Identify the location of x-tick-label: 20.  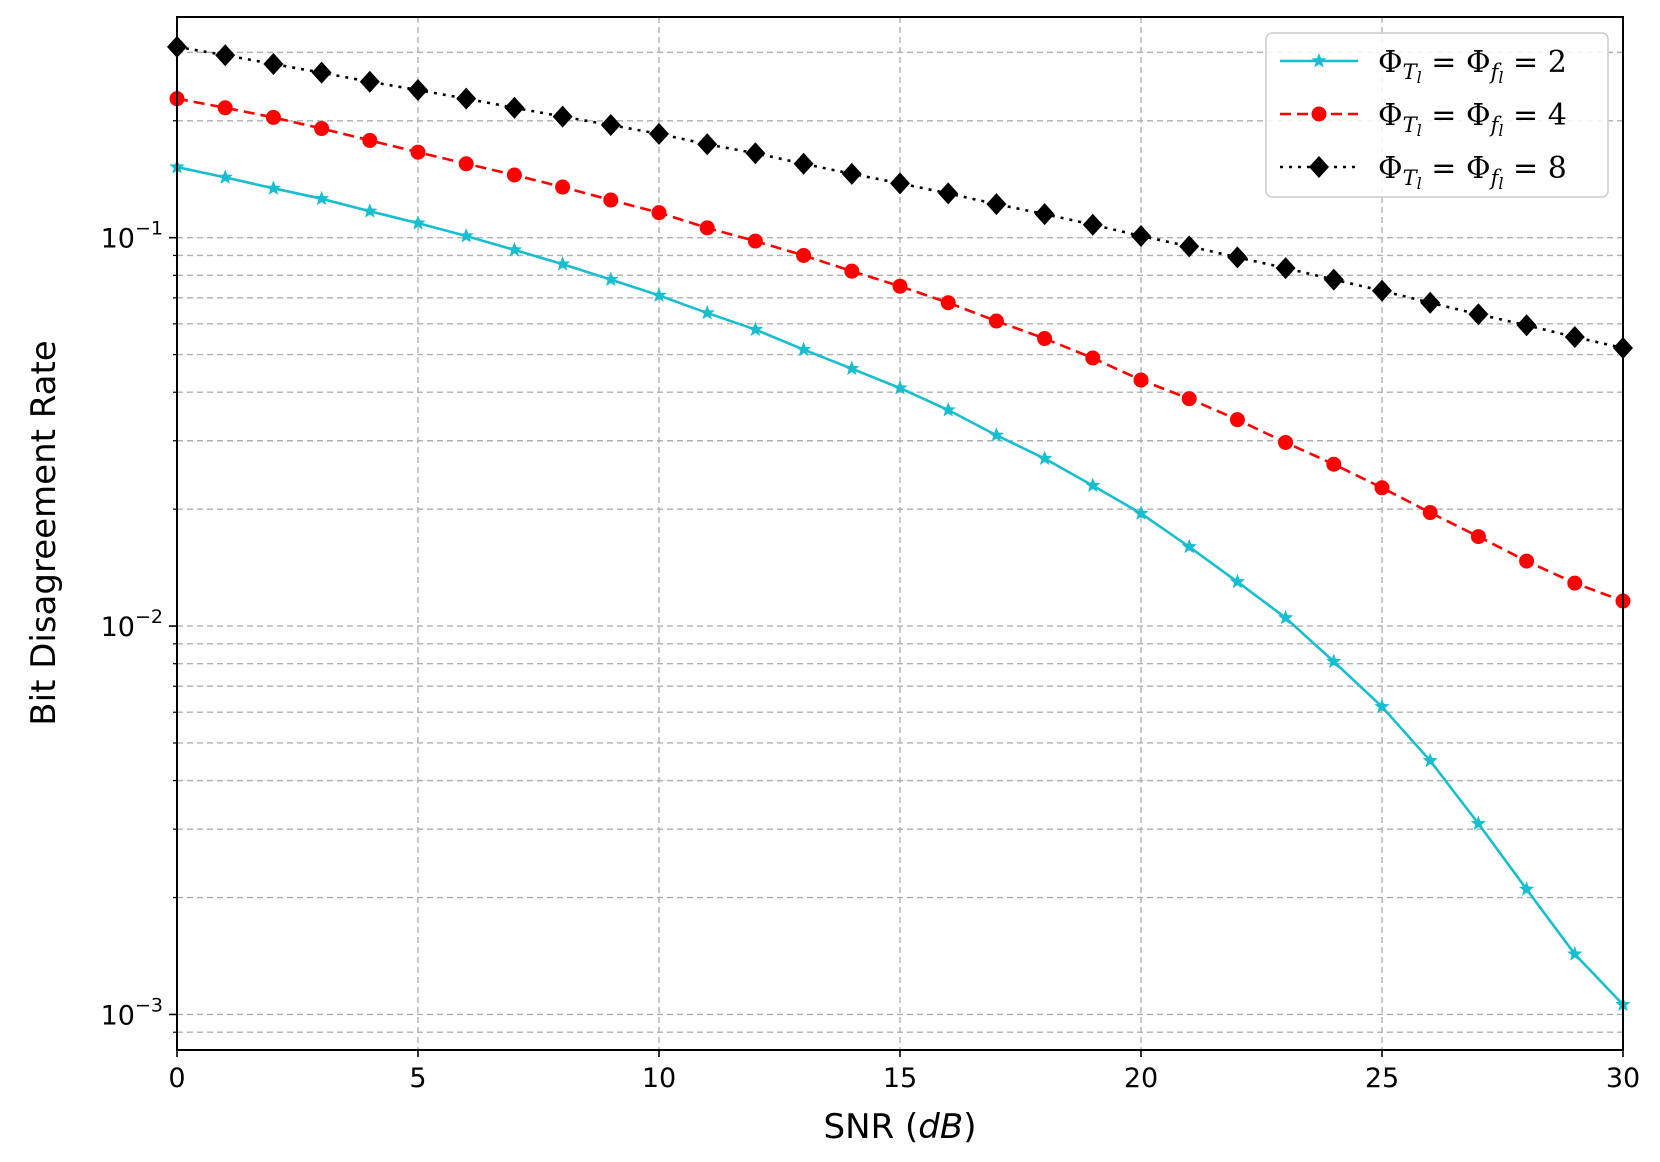
(1141, 1078).